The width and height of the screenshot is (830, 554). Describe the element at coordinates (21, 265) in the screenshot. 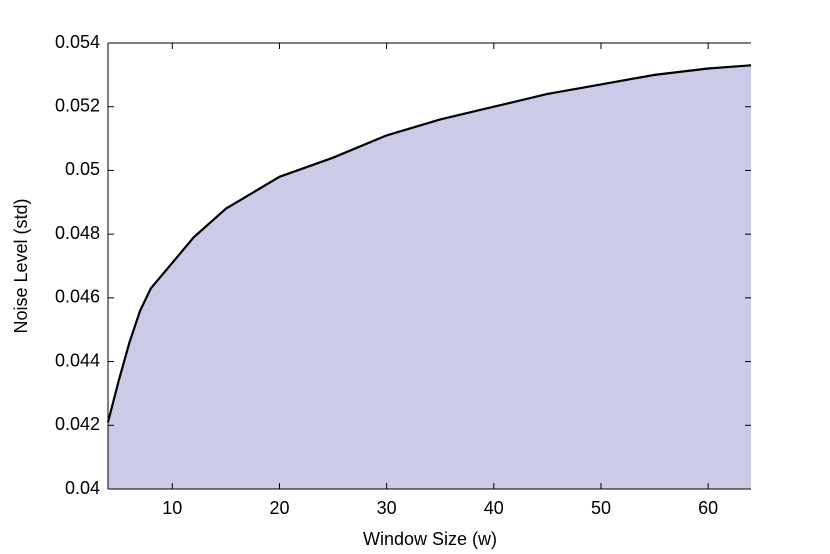

I see `y-axis-label: Noise Level (std)` at that location.